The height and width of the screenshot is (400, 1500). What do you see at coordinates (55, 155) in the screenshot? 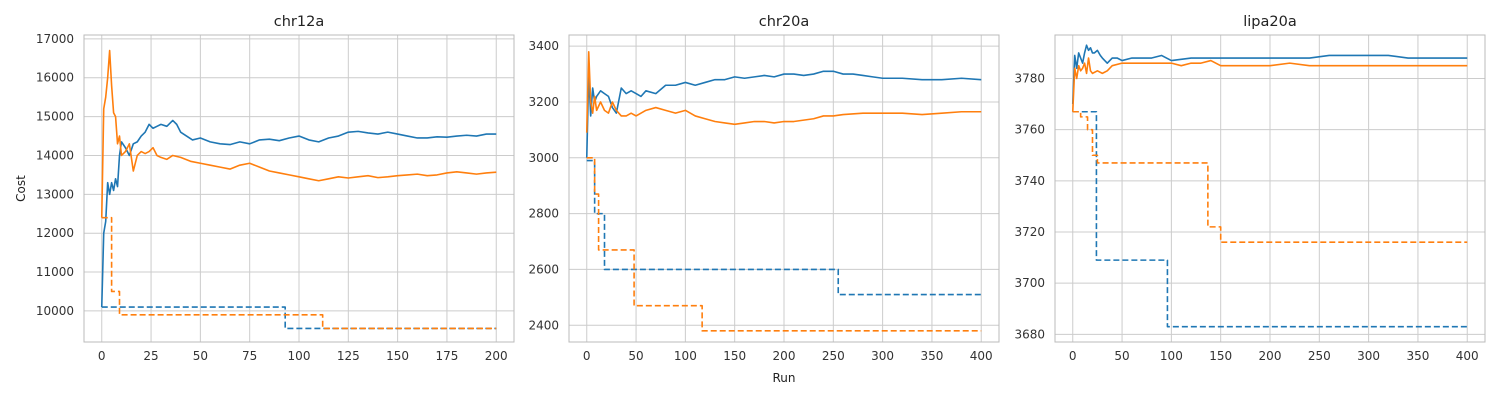
I see `y-tick-label: 14000` at bounding box center [55, 155].